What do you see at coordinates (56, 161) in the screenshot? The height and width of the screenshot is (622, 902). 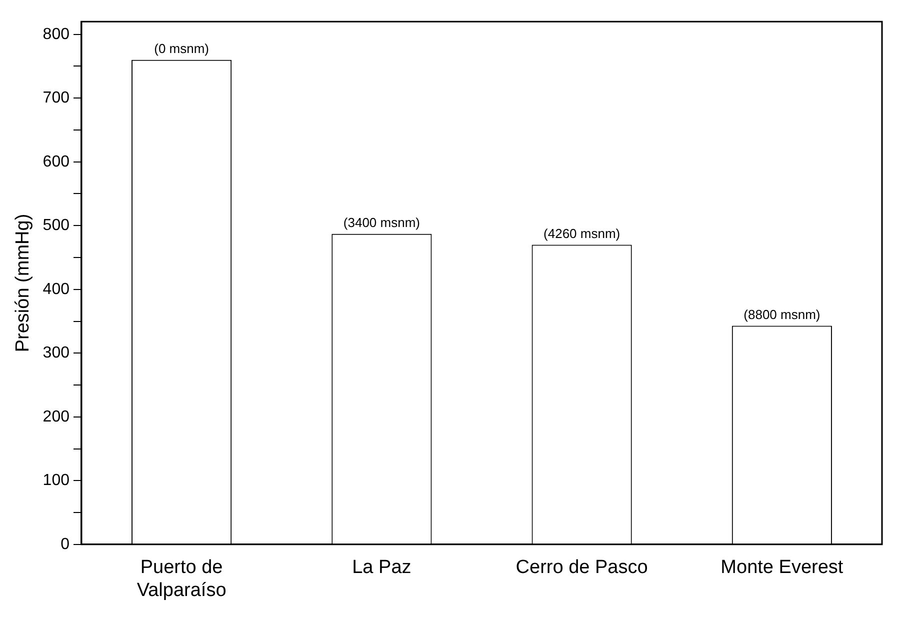 I see `y-tick-label: 600` at bounding box center [56, 161].